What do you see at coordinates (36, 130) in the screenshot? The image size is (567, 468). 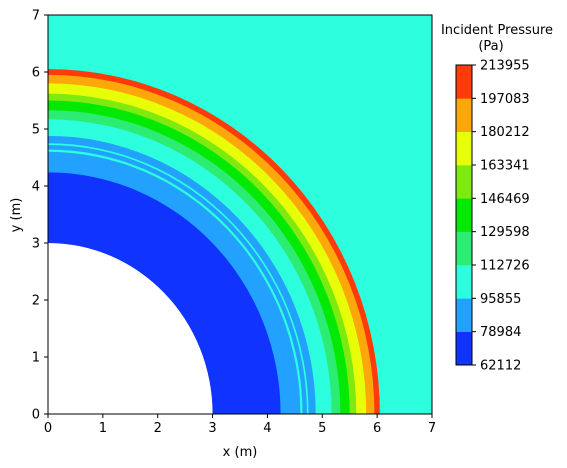 I see `y-tick-label: 5` at bounding box center [36, 130].